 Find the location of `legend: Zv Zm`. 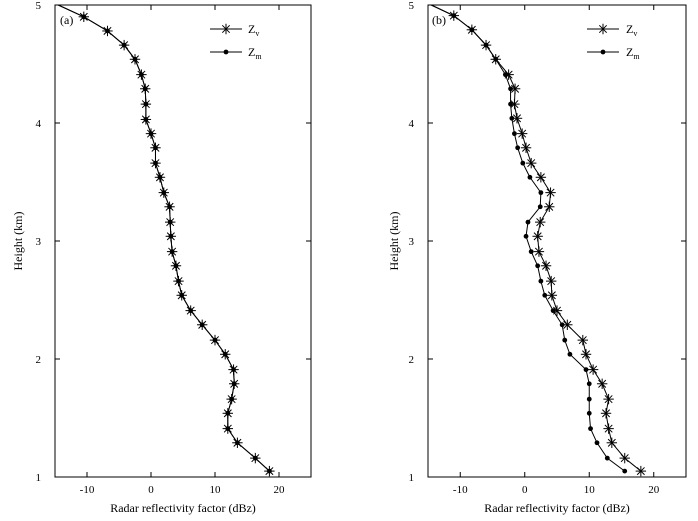

legend: Zv Zm is located at coordinates (613, 41).